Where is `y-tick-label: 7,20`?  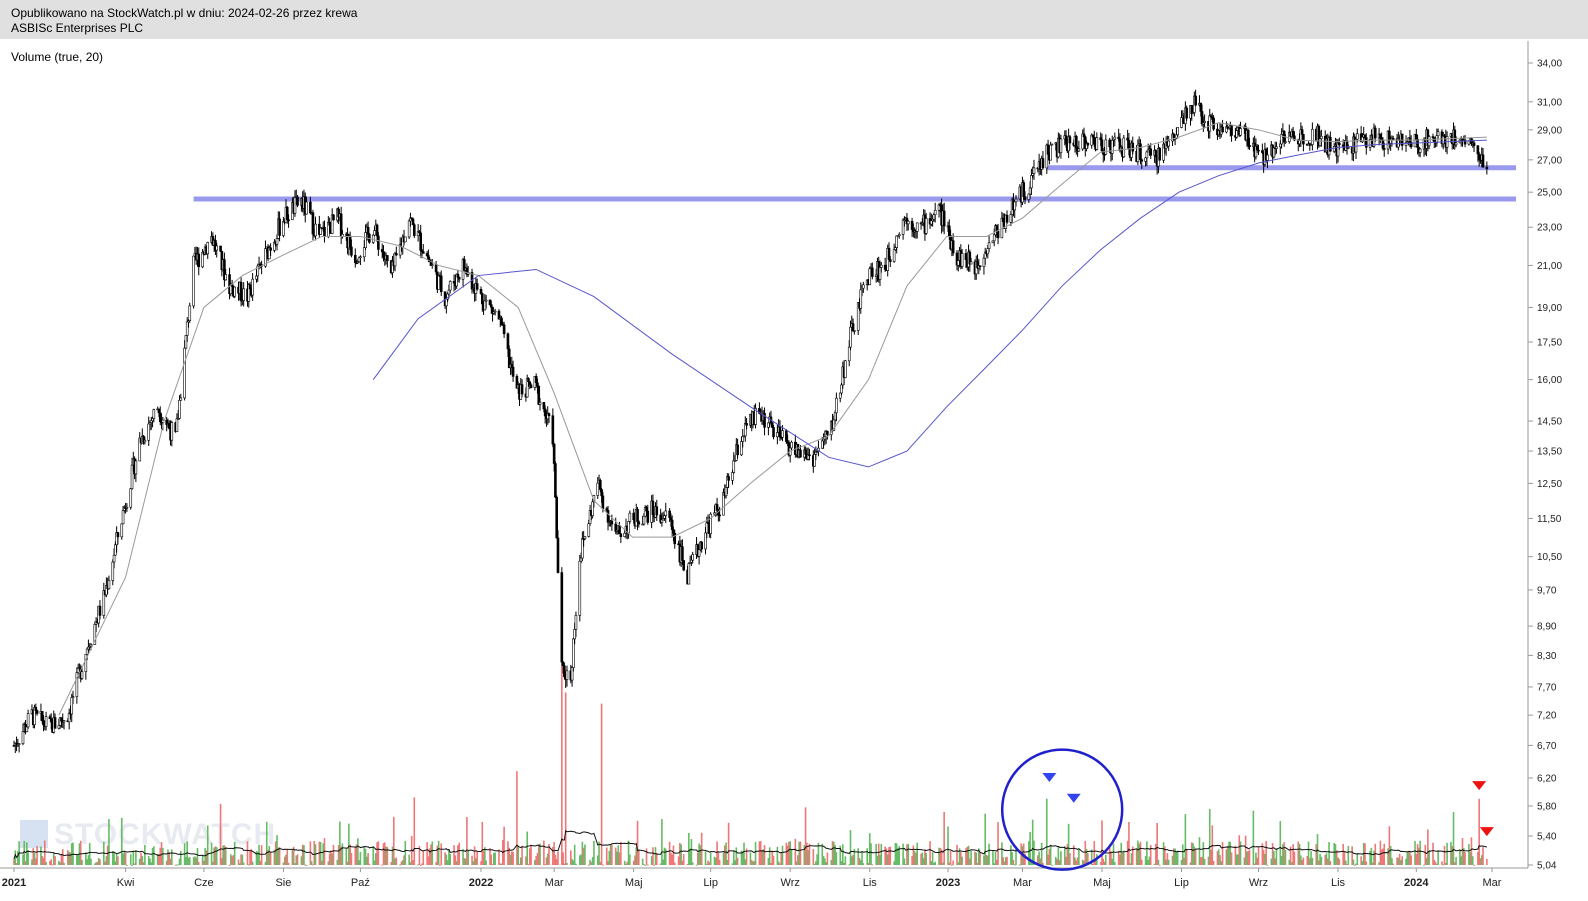 y-tick-label: 7,20 is located at coordinates (1547, 716).